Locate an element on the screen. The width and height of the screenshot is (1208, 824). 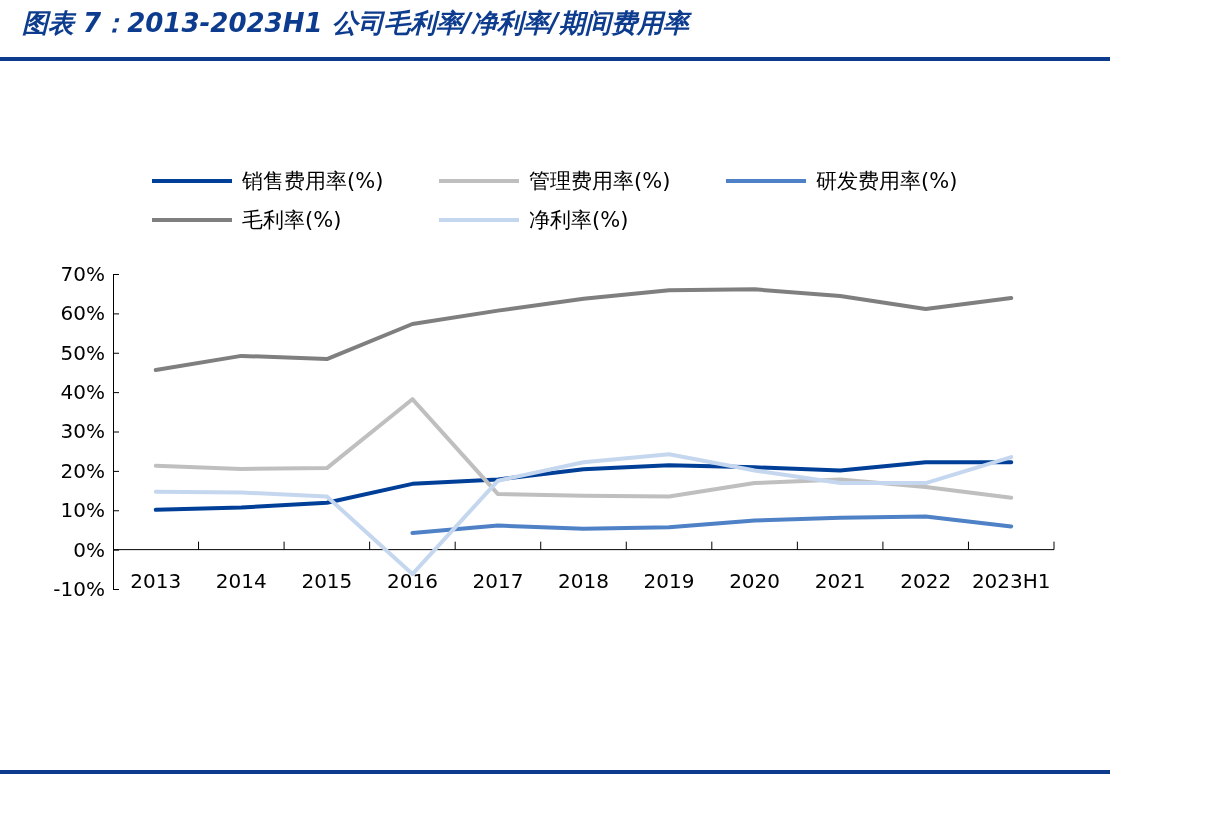
y-tick-label: 70% is located at coordinates (82, 273).